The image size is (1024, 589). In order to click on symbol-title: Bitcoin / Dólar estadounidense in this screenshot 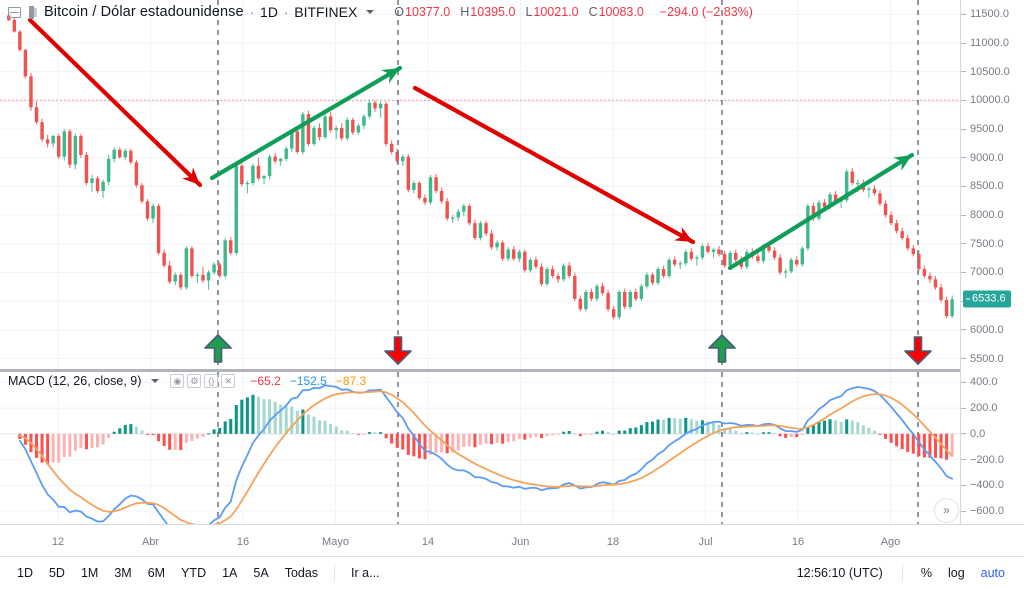, I will do `click(144, 12)`.